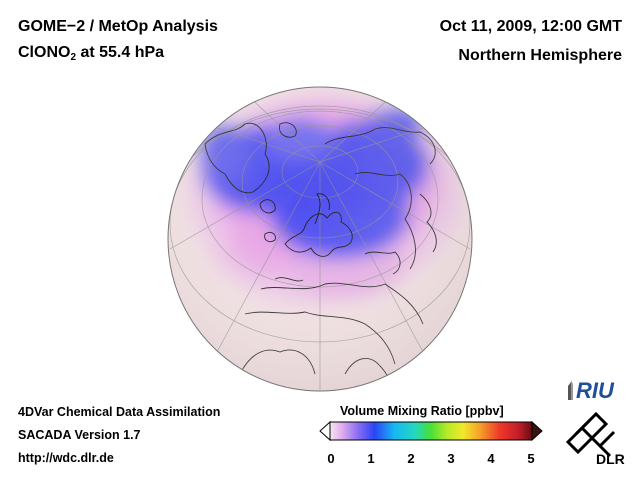  I want to click on colorbar-title: Volume Mixing Ratio [ppbv], so click(422, 411).